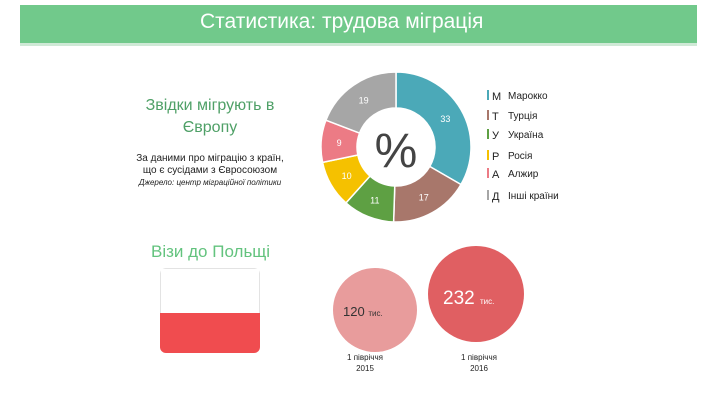  I want to click on legend-label-3: Україна, so click(526, 135).